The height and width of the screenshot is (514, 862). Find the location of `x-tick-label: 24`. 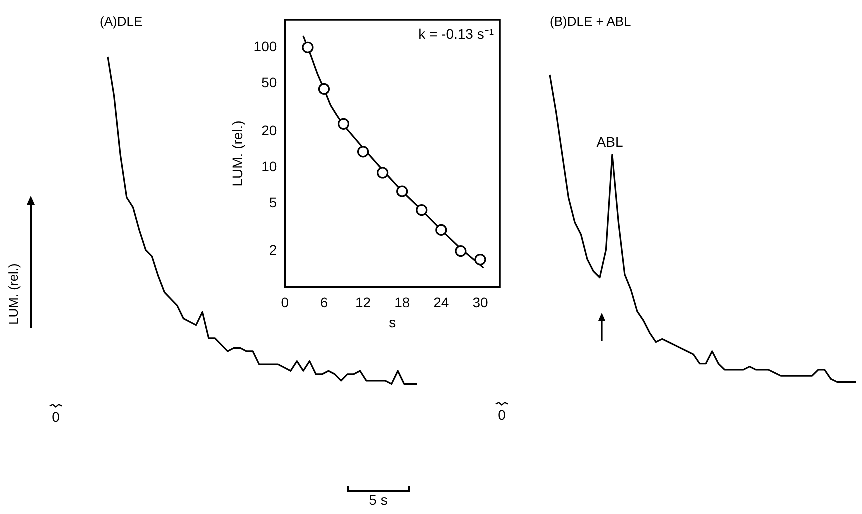

x-tick-label: 24 is located at coordinates (442, 302).